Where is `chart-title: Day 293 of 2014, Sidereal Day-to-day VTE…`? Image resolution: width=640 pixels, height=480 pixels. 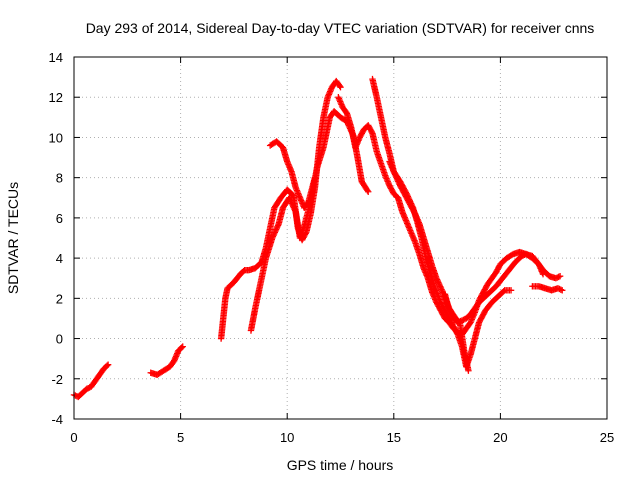
chart-title: Day 293 of 2014, Sidereal Day-to-day VTE… is located at coordinates (340, 28).